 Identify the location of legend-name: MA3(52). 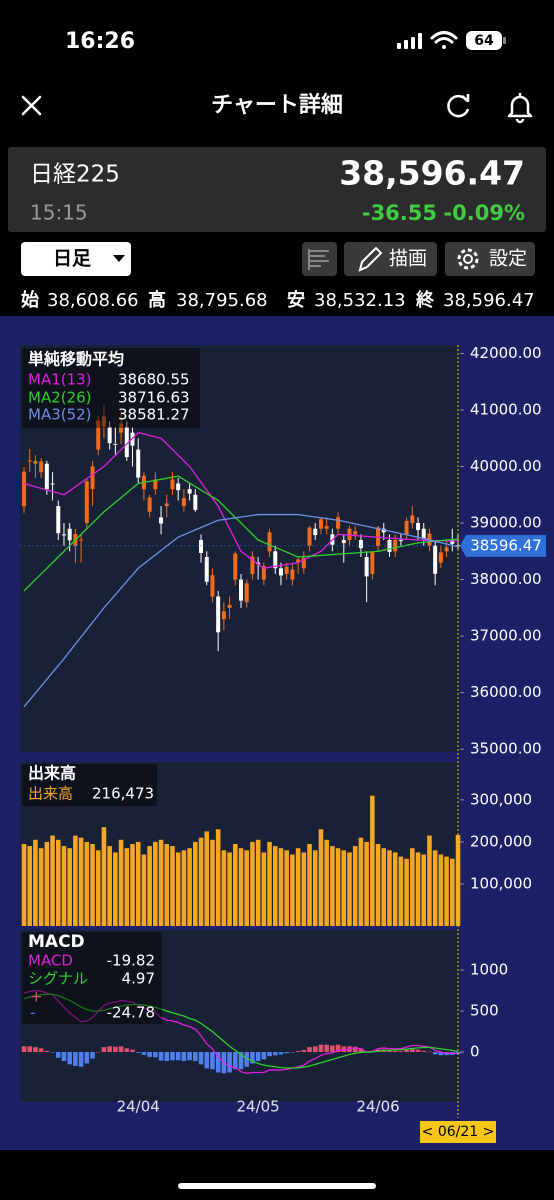
(60, 415).